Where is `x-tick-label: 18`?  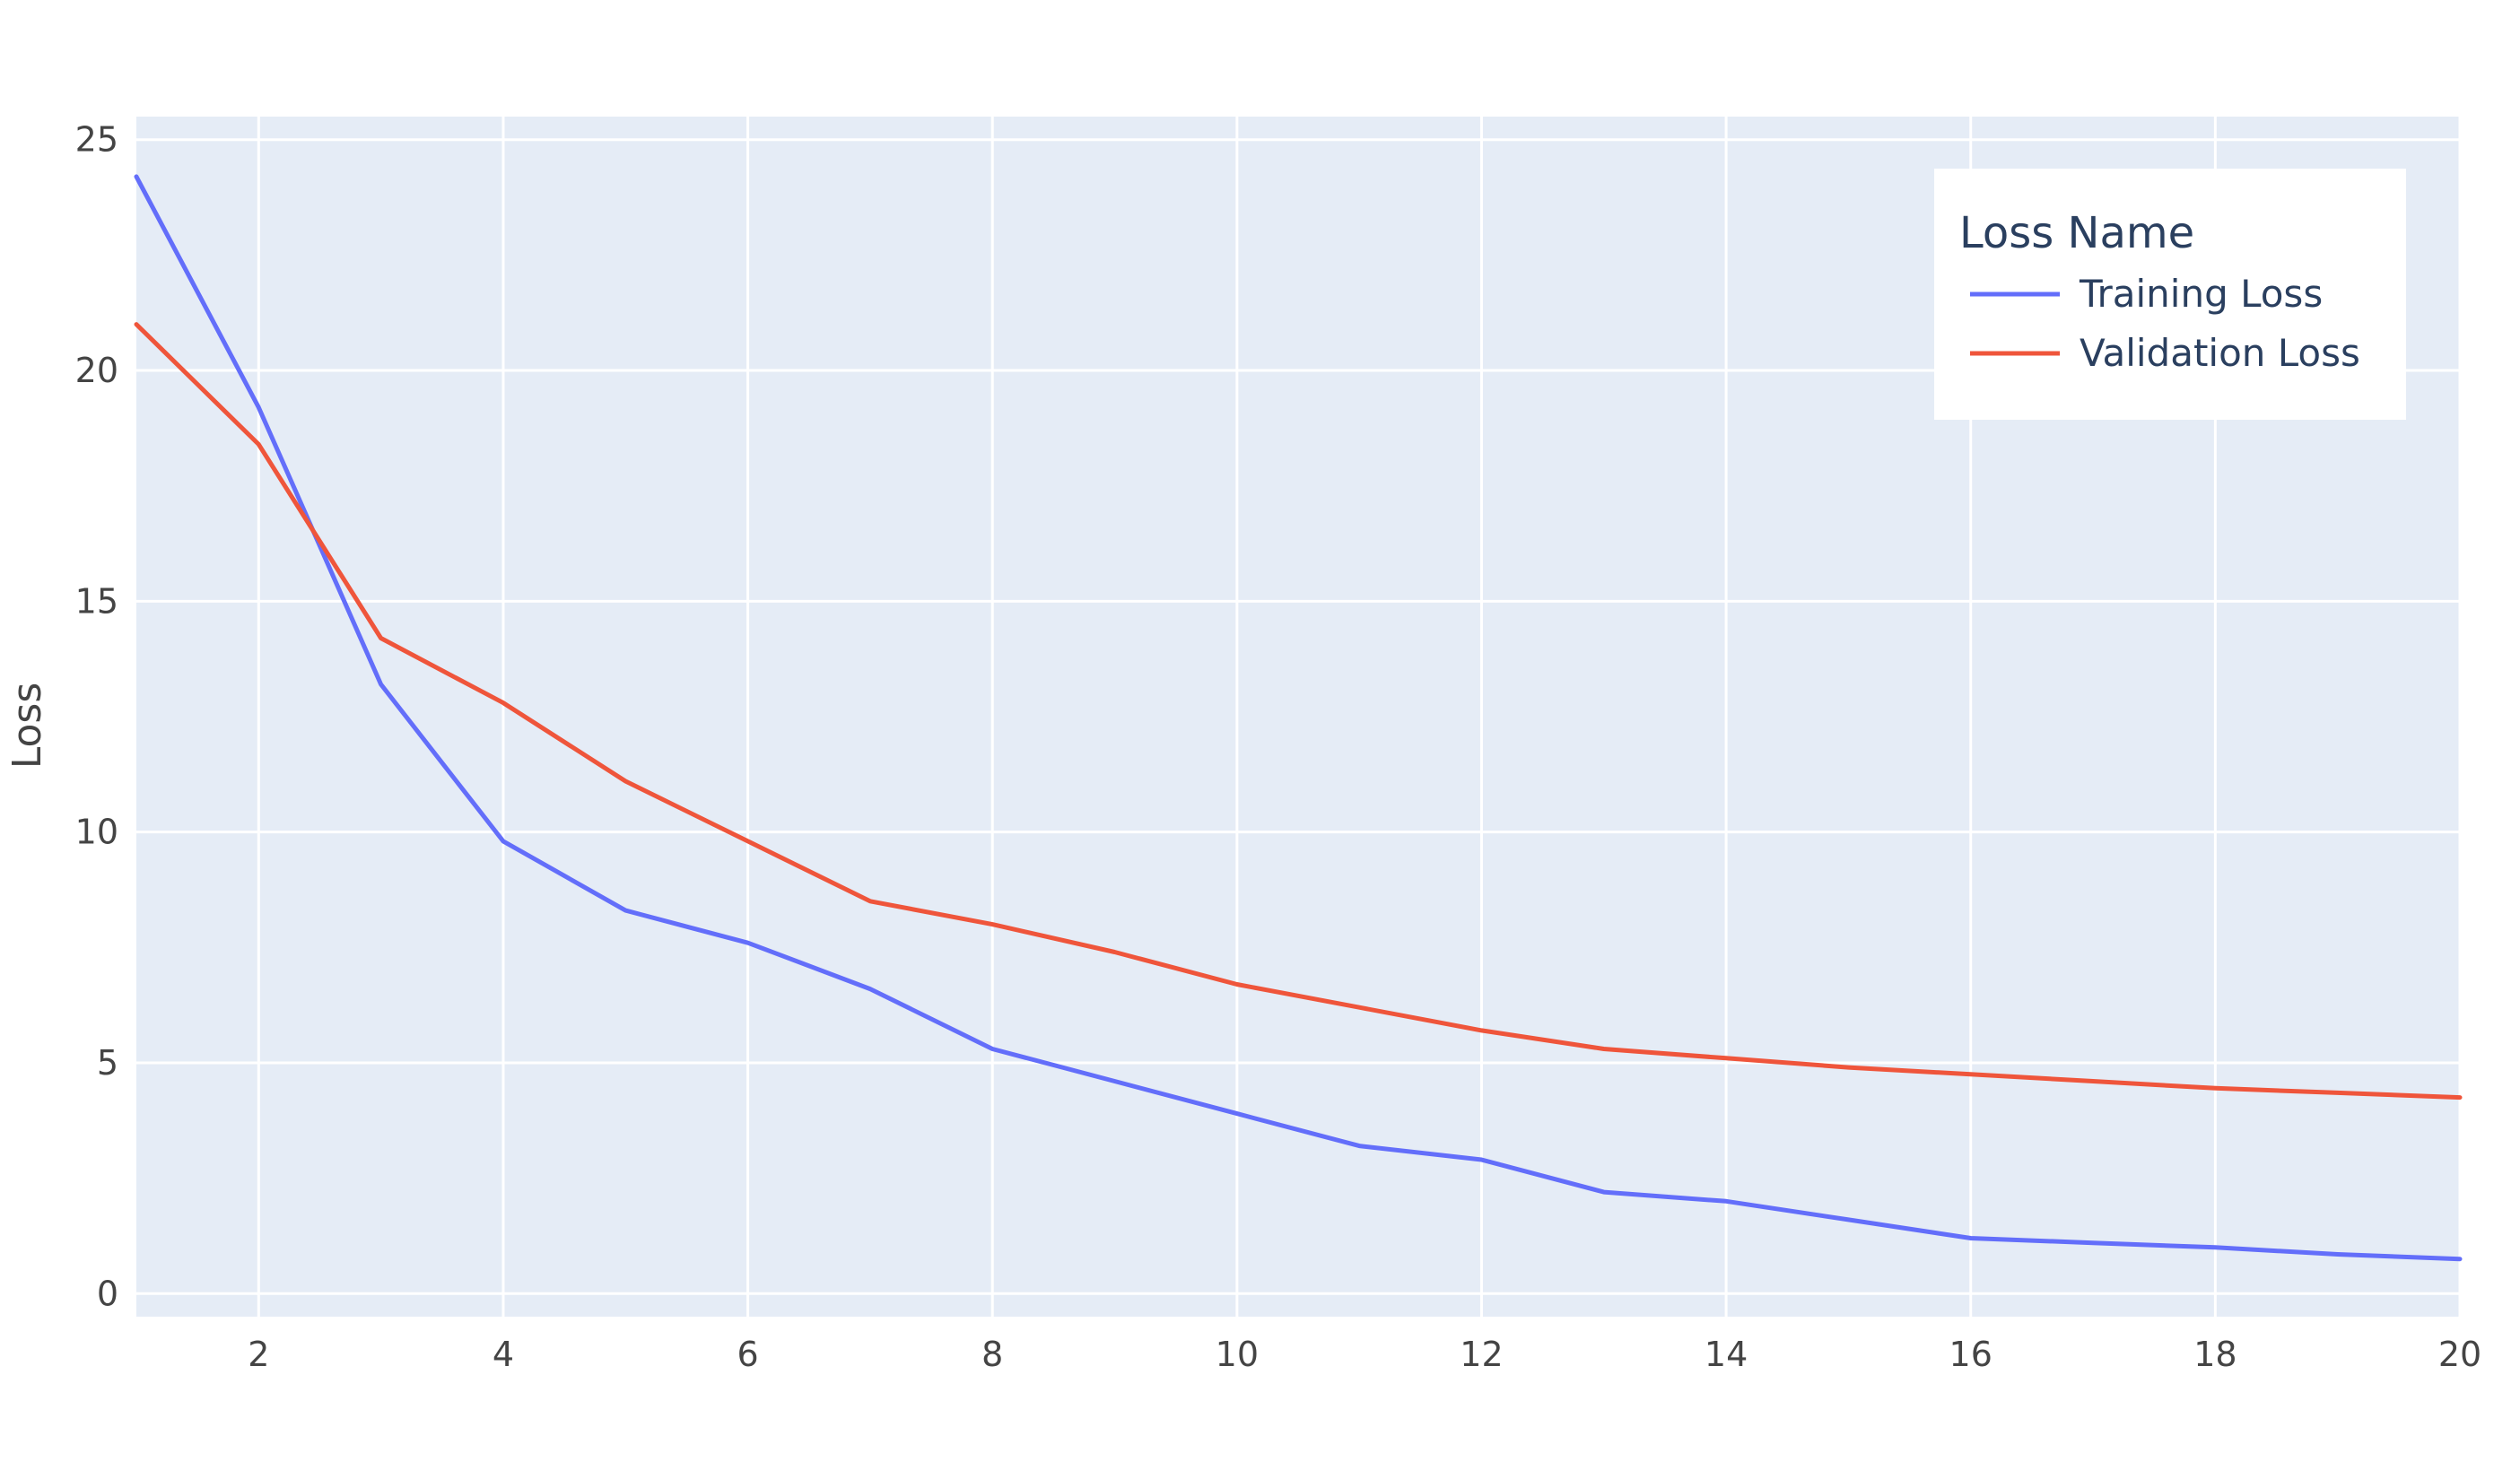 x-tick-label: 18 is located at coordinates (2215, 1355).